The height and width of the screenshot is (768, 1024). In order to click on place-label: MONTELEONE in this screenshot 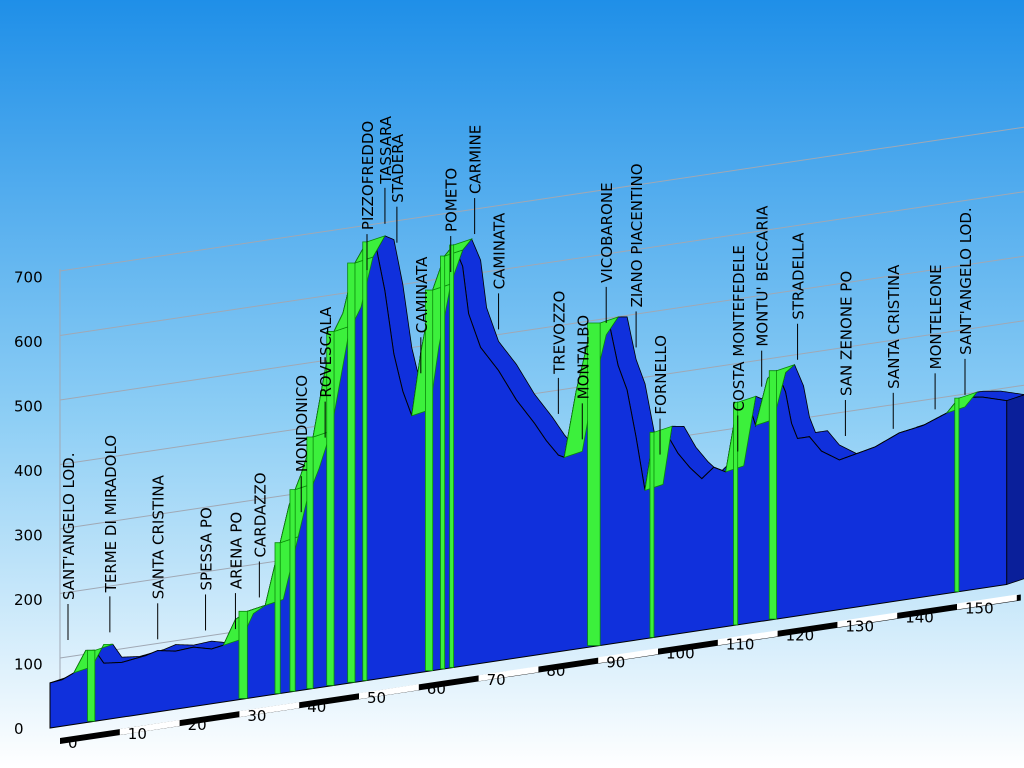, I will do `click(936, 316)`.